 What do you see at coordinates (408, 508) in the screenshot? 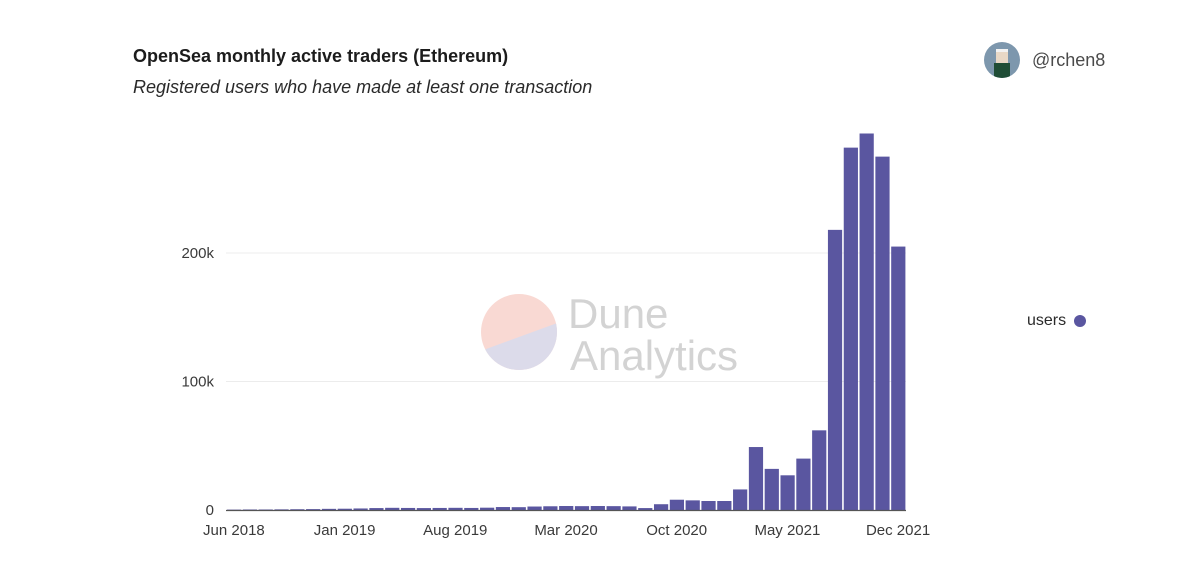
I see `bar-may-2019` at bounding box center [408, 508].